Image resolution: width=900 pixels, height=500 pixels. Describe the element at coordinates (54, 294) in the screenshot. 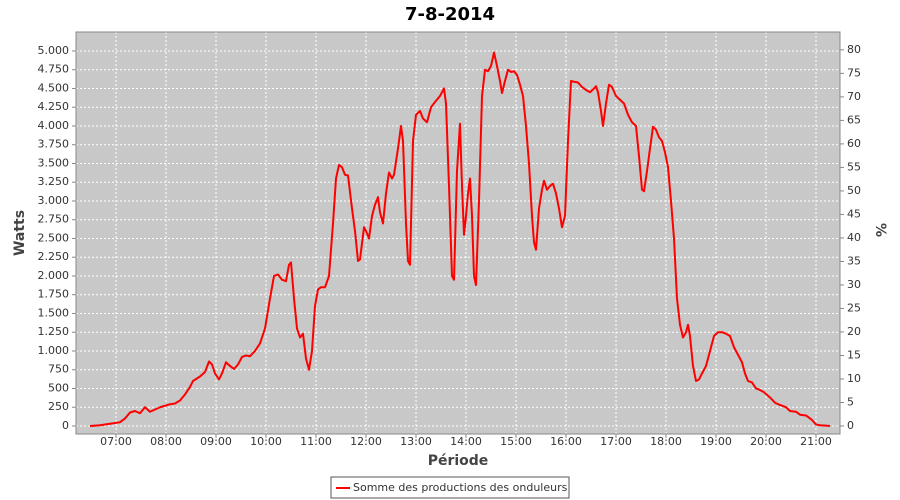

I see `y-tick-label: 1.750` at that location.